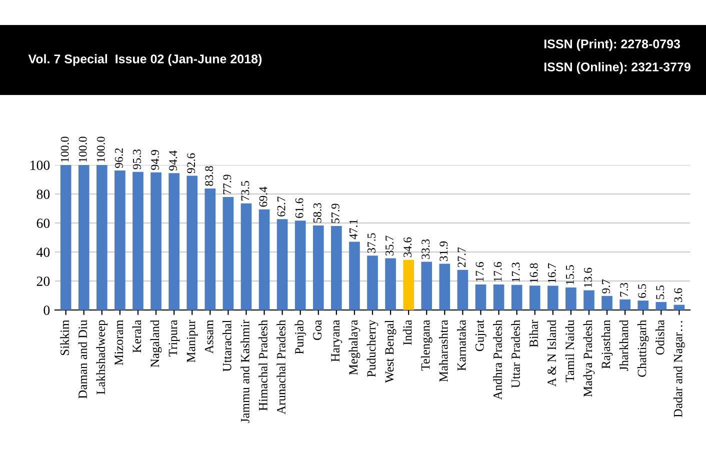 The height and width of the screenshot is (455, 706). I want to click on x-tick-label: Uttarachal, so click(227, 346).